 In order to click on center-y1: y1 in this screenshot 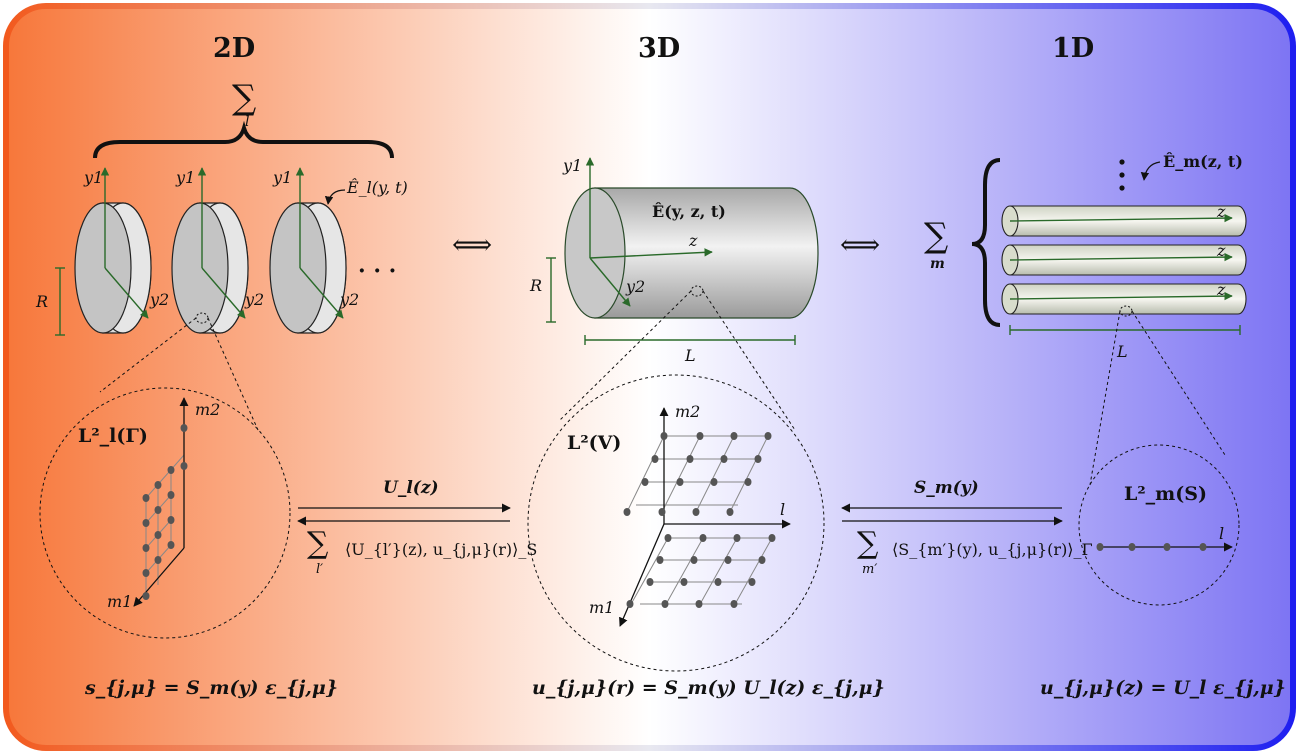, I will do `click(573, 165)`.